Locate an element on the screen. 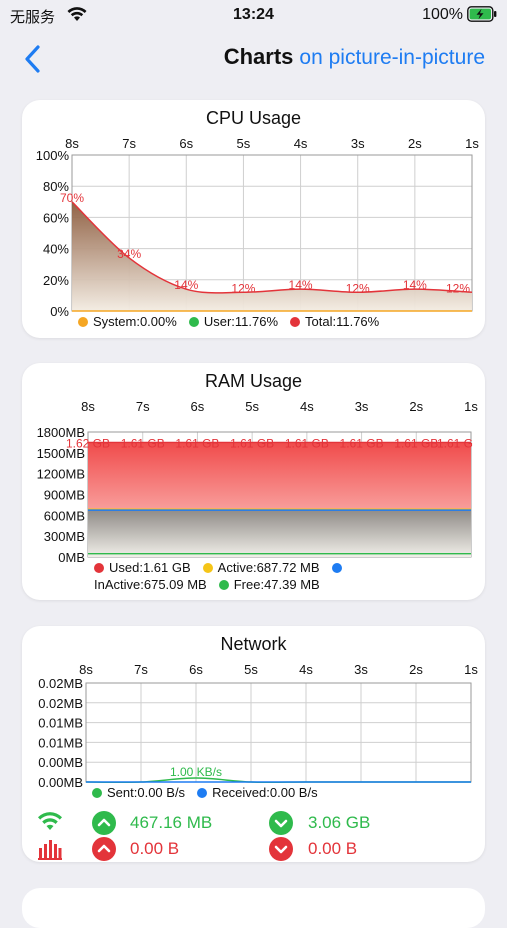  y-tick-label: 1800MB is located at coordinates (61, 432).